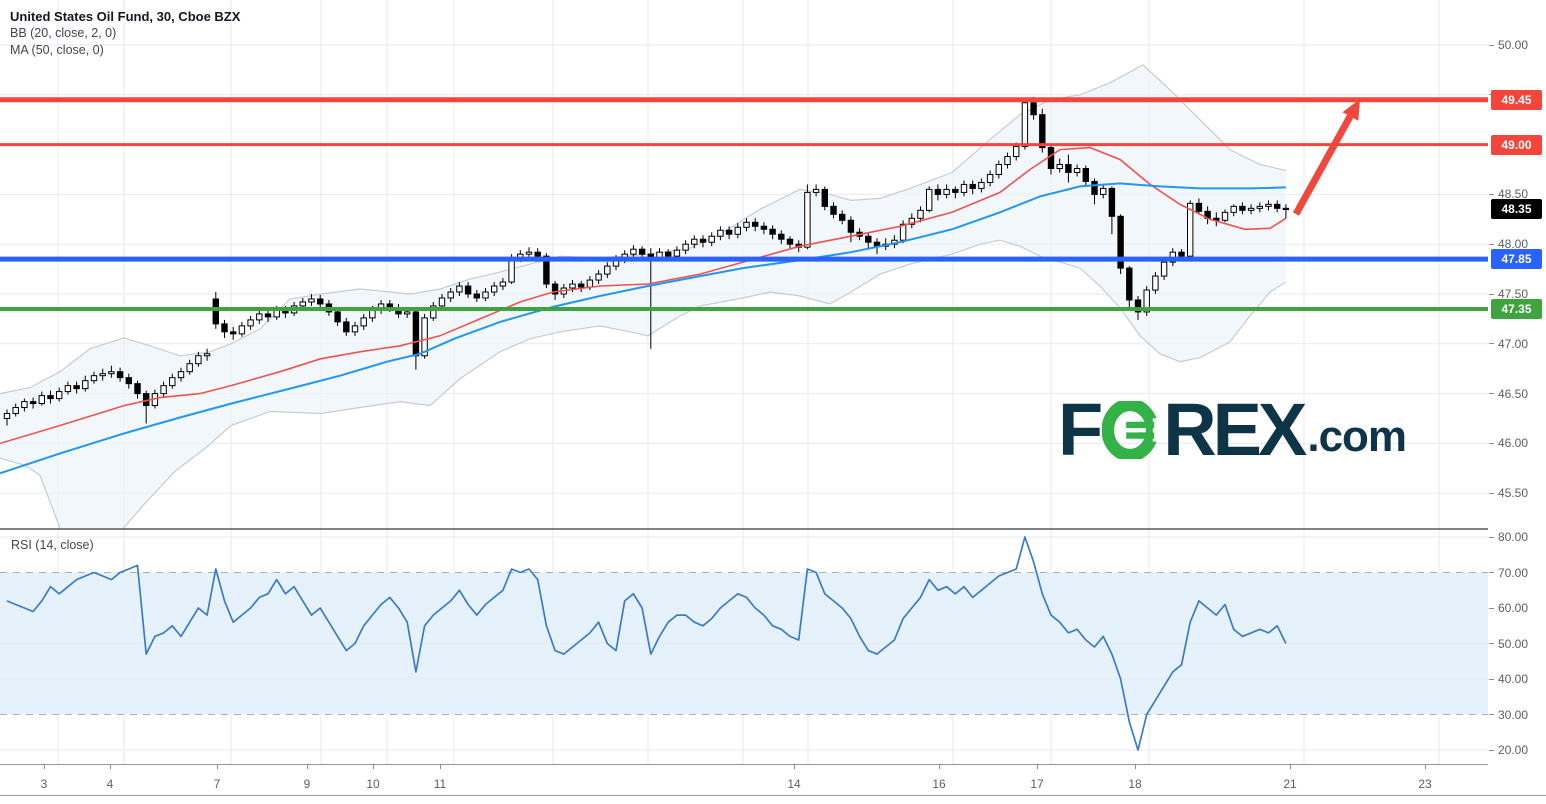 The image size is (1546, 804). I want to click on rsi-tick-label: 80.00, so click(1513, 537).